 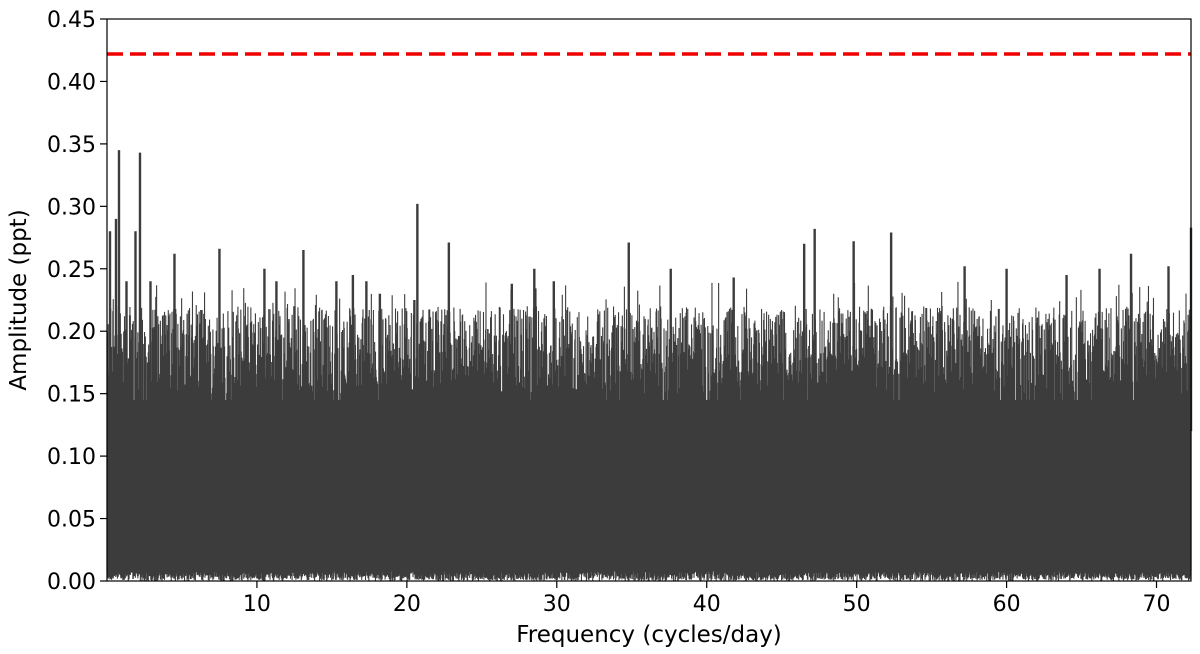 I want to click on x-tick-label: 70, so click(x=1157, y=604).